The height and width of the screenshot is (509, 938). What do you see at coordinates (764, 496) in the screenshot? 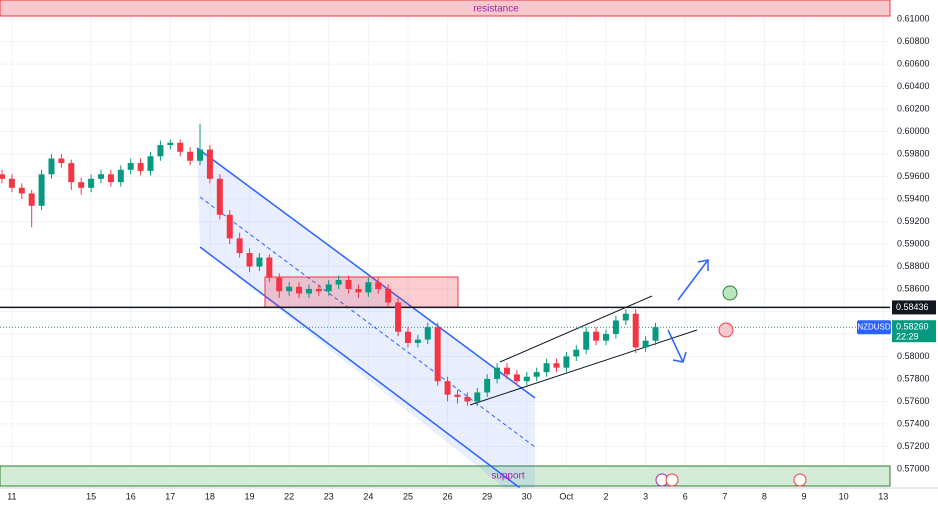
I see `x-tick-label: 8` at bounding box center [764, 496].